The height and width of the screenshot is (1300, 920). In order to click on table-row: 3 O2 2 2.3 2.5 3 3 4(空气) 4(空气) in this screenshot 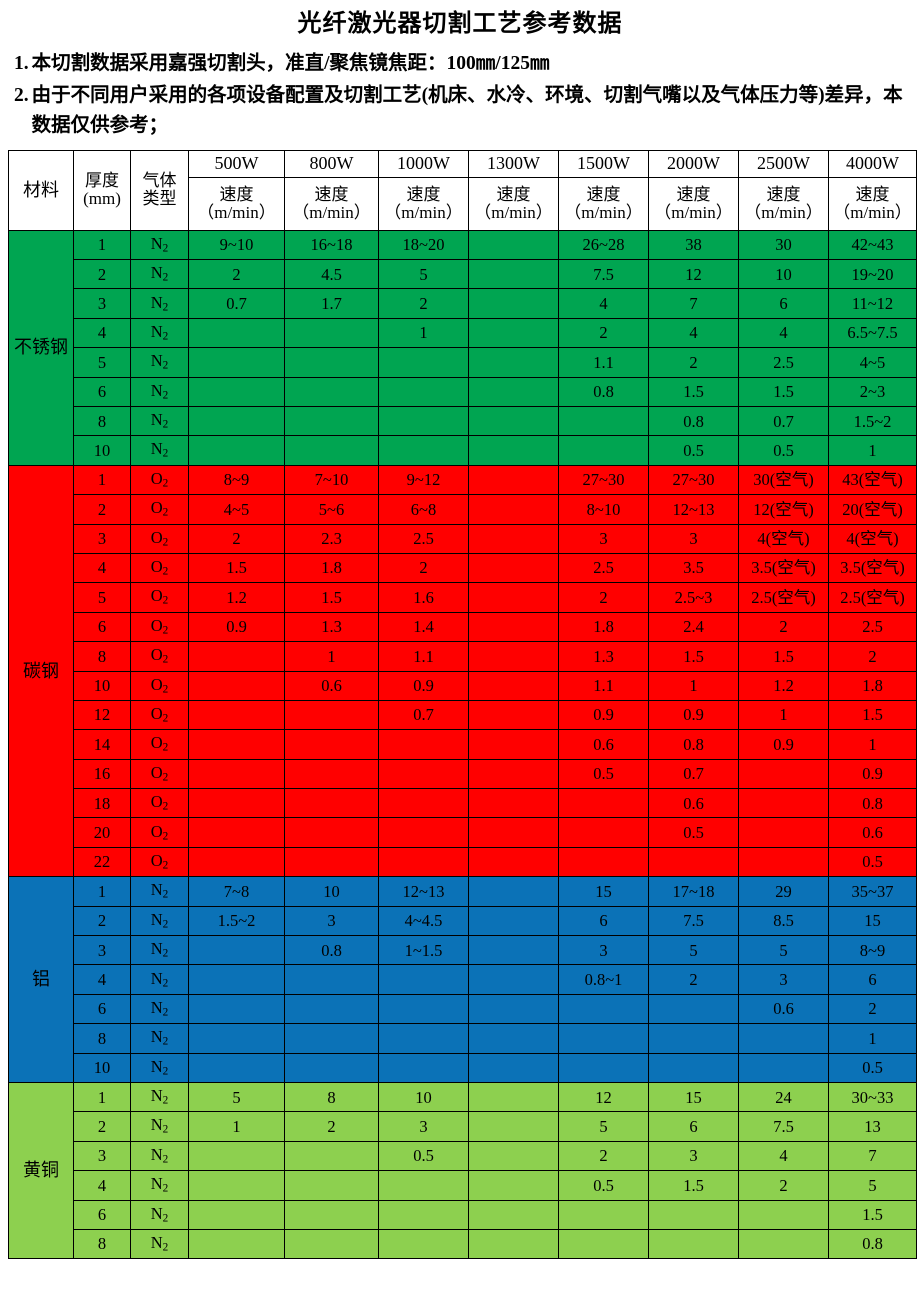, I will do `click(463, 538)`.